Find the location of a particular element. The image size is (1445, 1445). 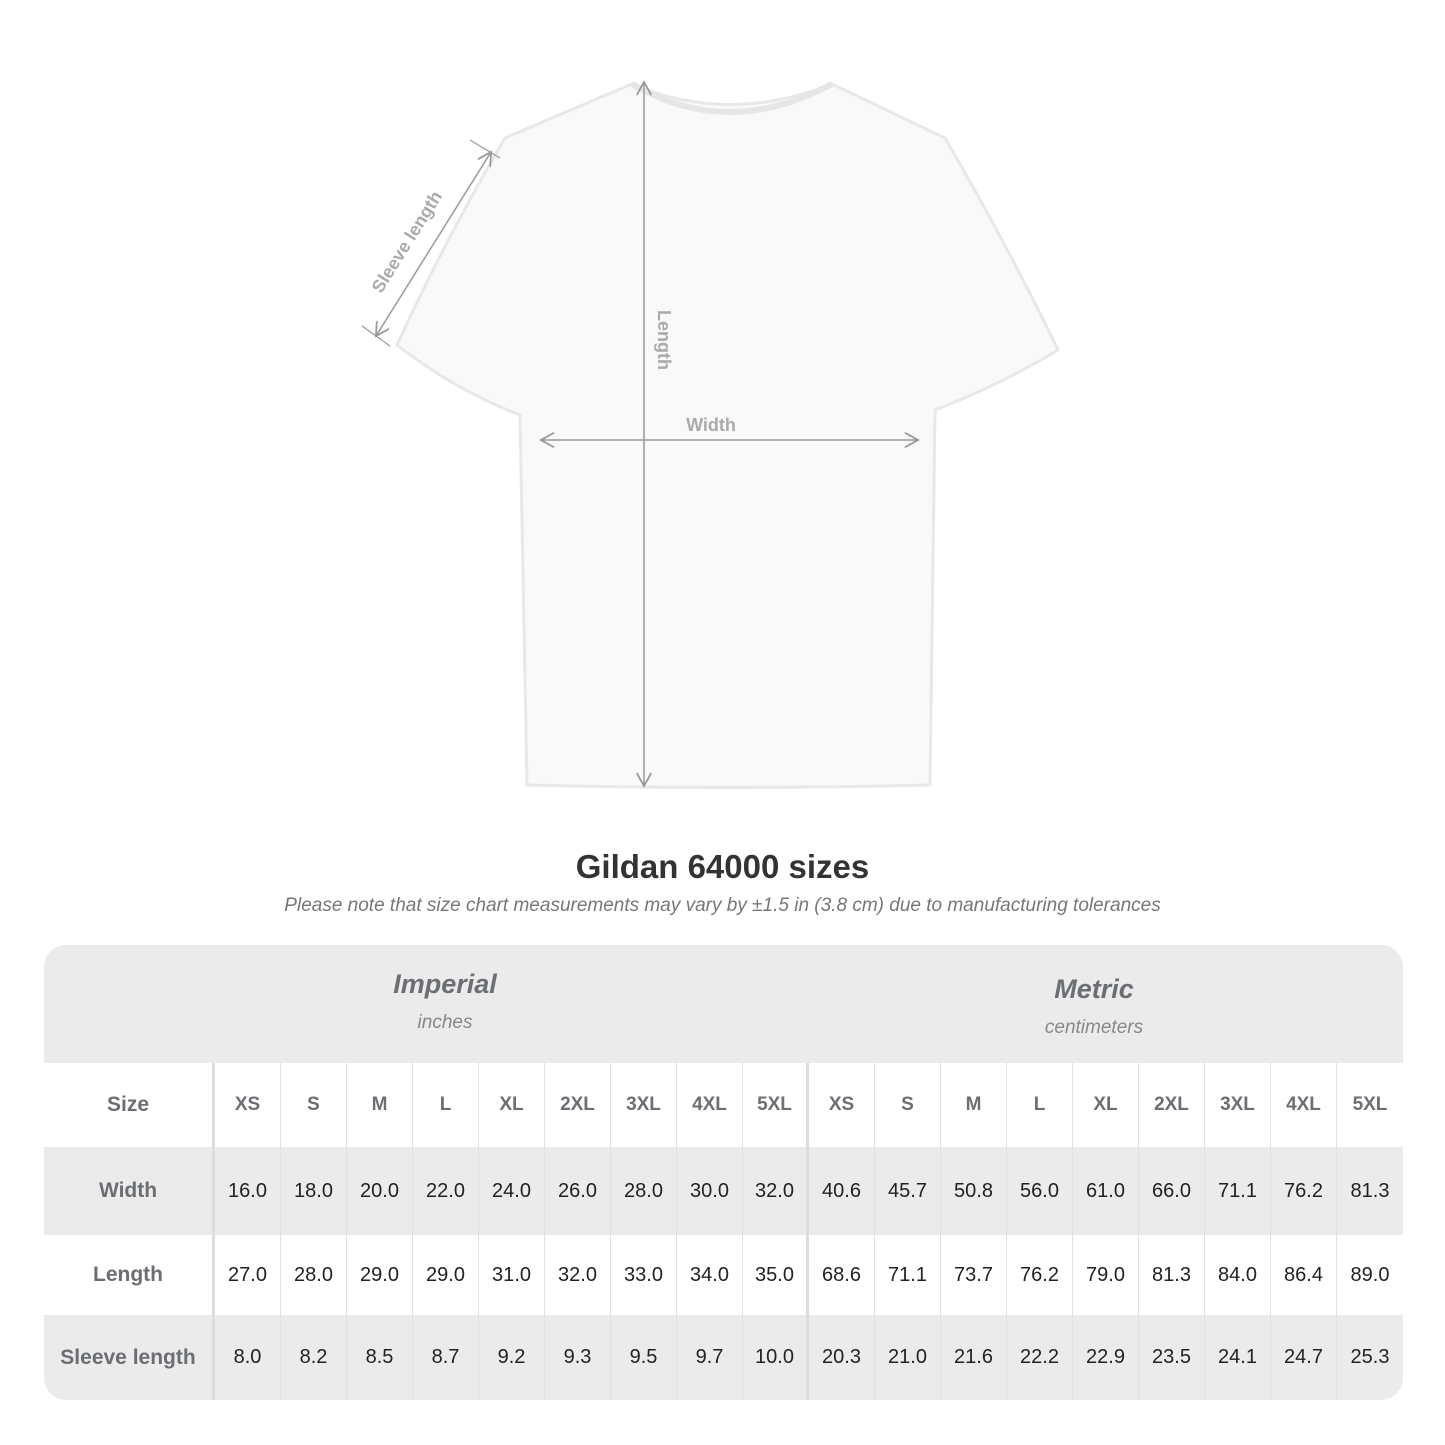

table-cell: 61.0 is located at coordinates (1106, 1191).